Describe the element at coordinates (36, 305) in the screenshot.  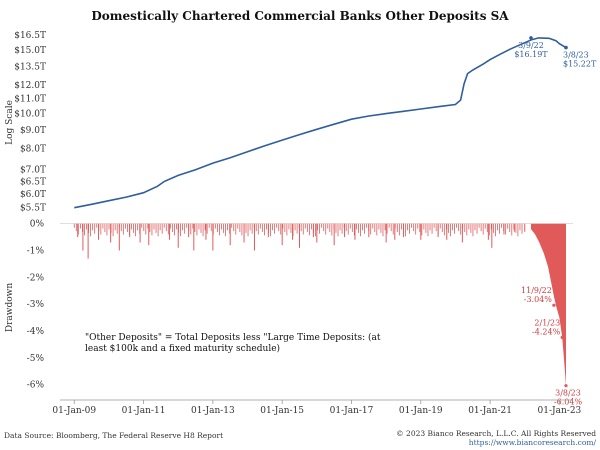
I see `drawdown-y-tick-label: -3%` at that location.